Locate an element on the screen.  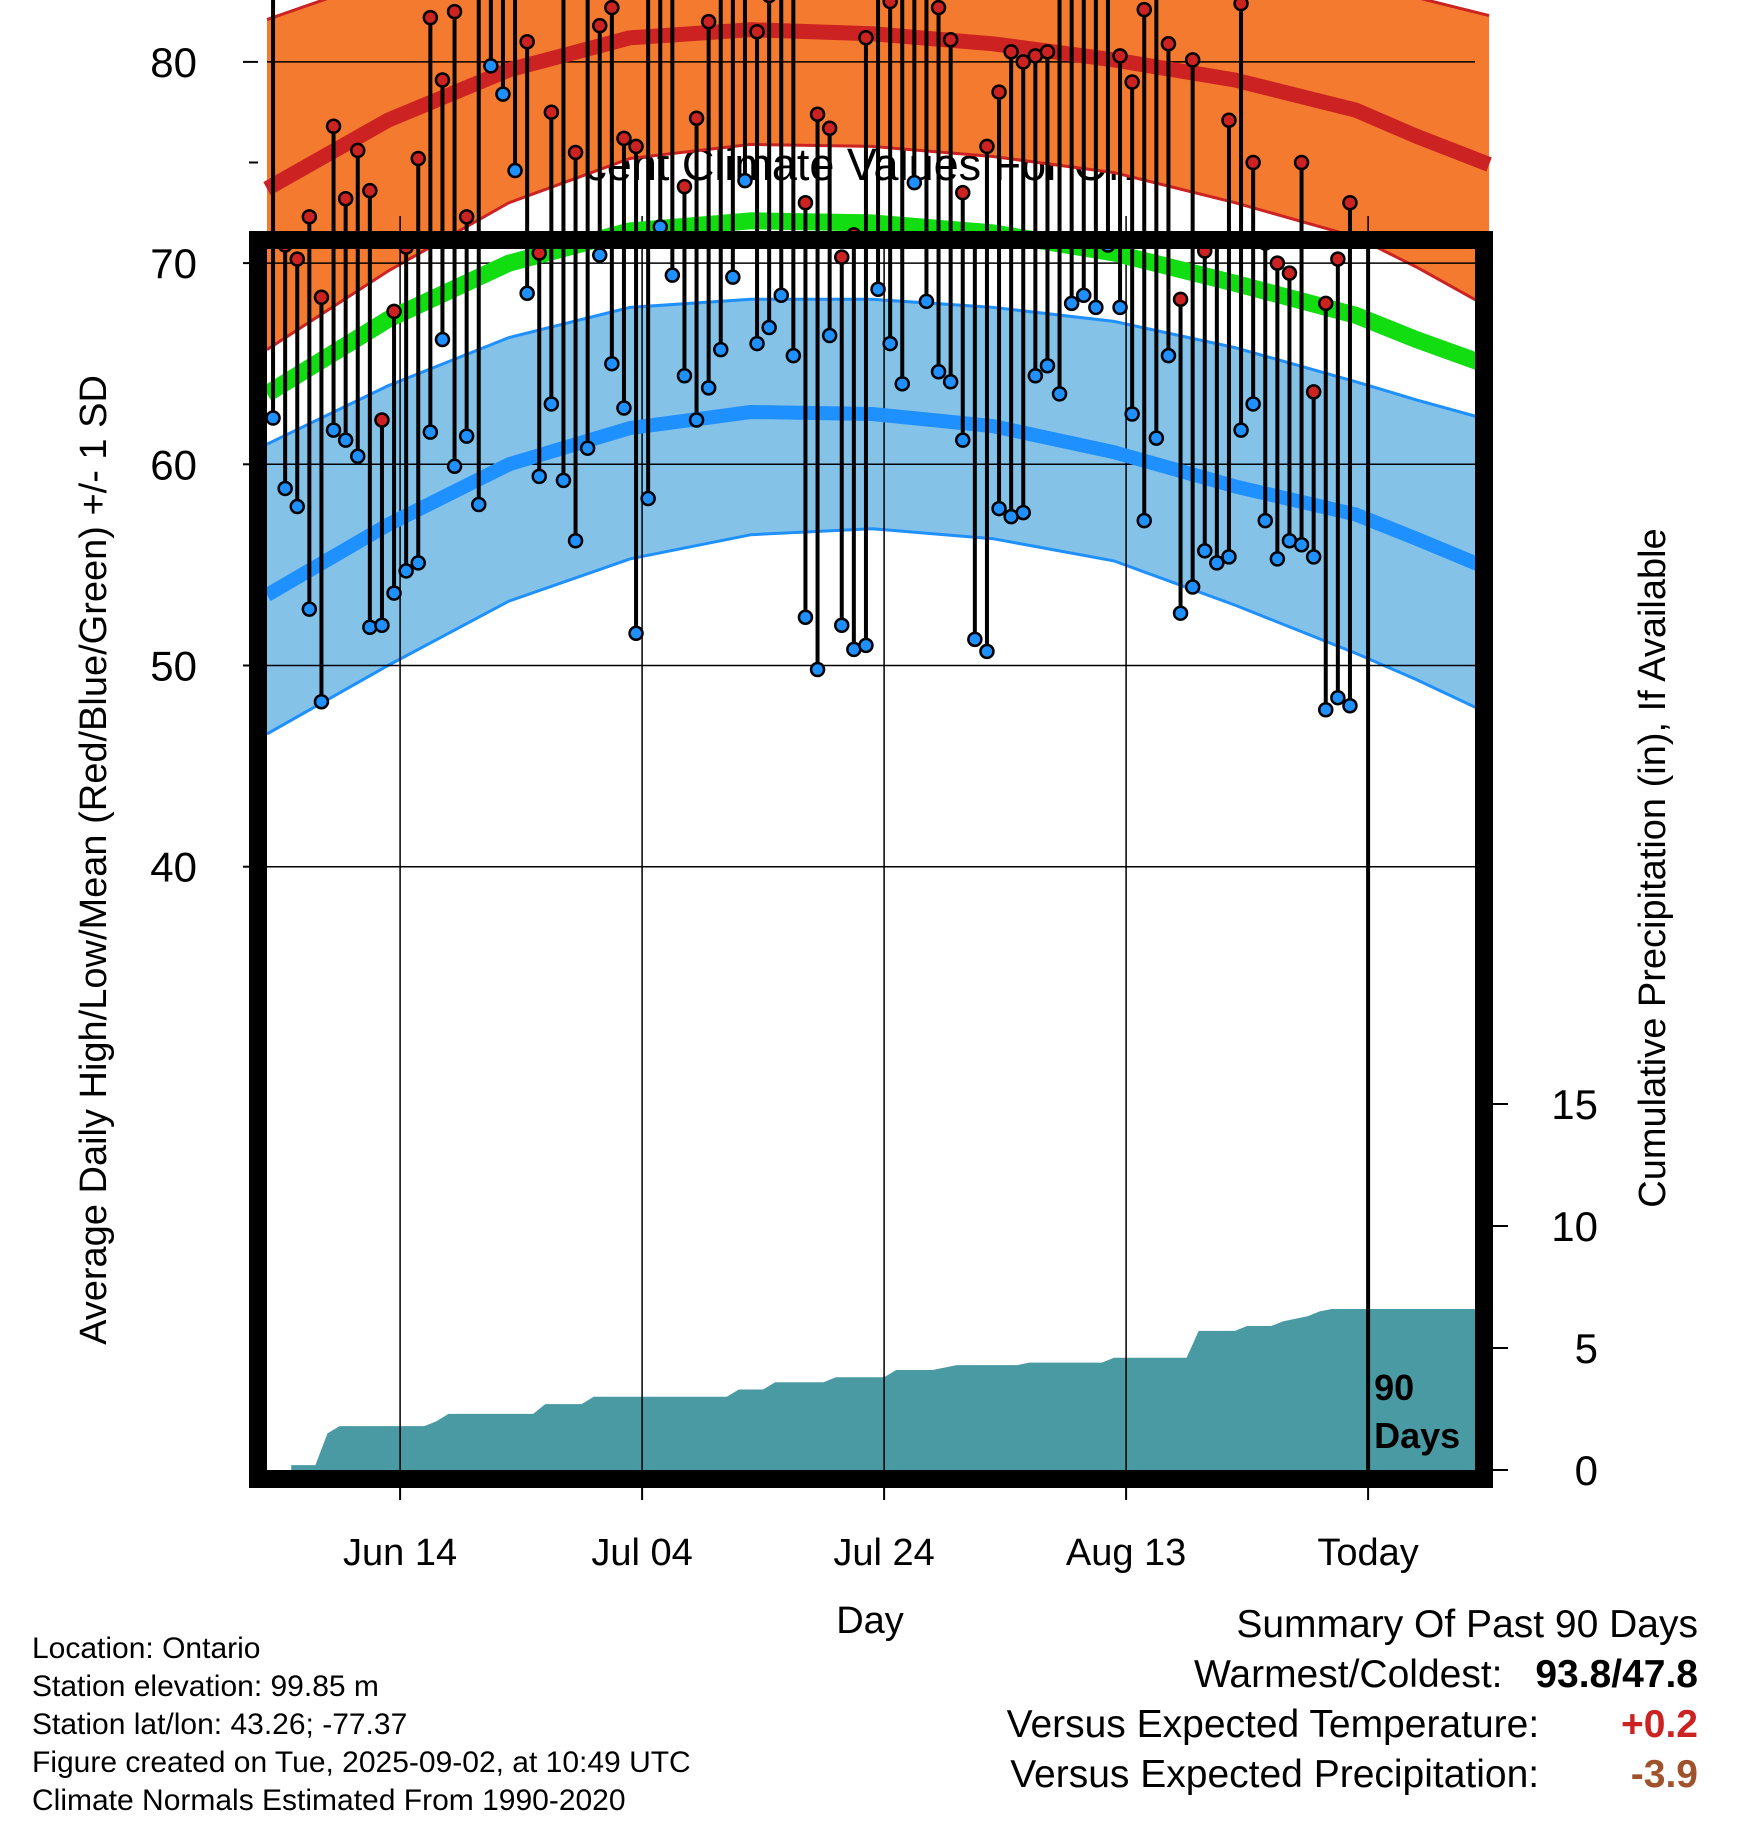
summary-precip: Versus Expected Precipitation: -3.9 is located at coordinates (1352, 1775).